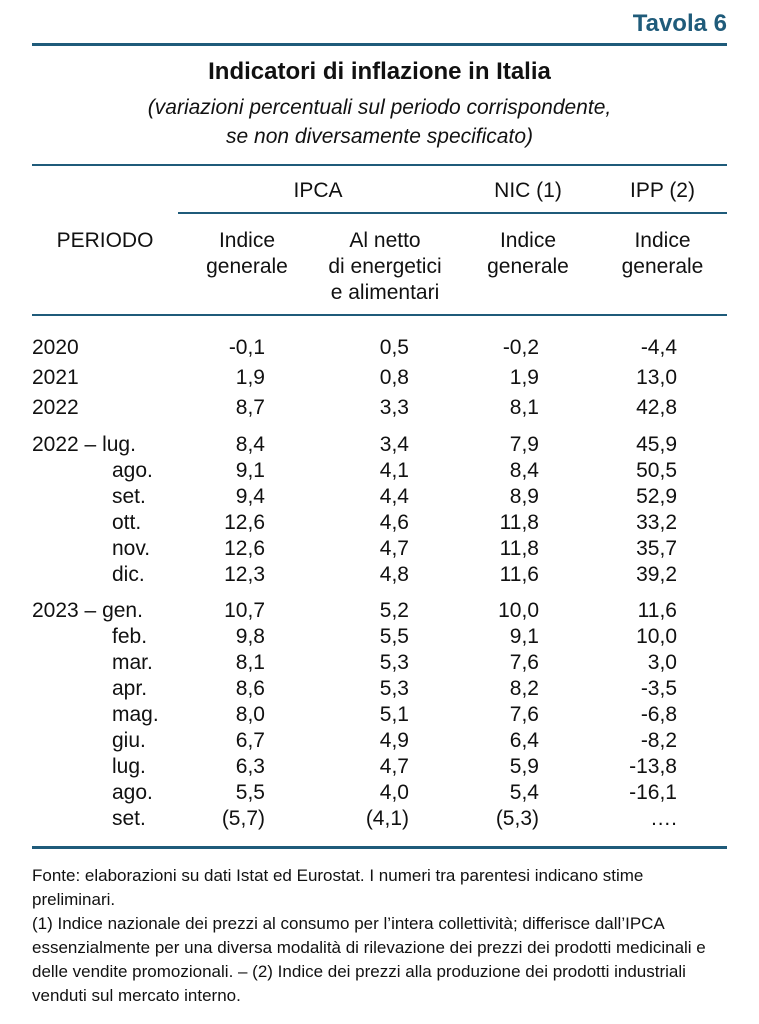  What do you see at coordinates (250, 766) in the screenshot?
I see `cell-ipca-generale: 6,3` at bounding box center [250, 766].